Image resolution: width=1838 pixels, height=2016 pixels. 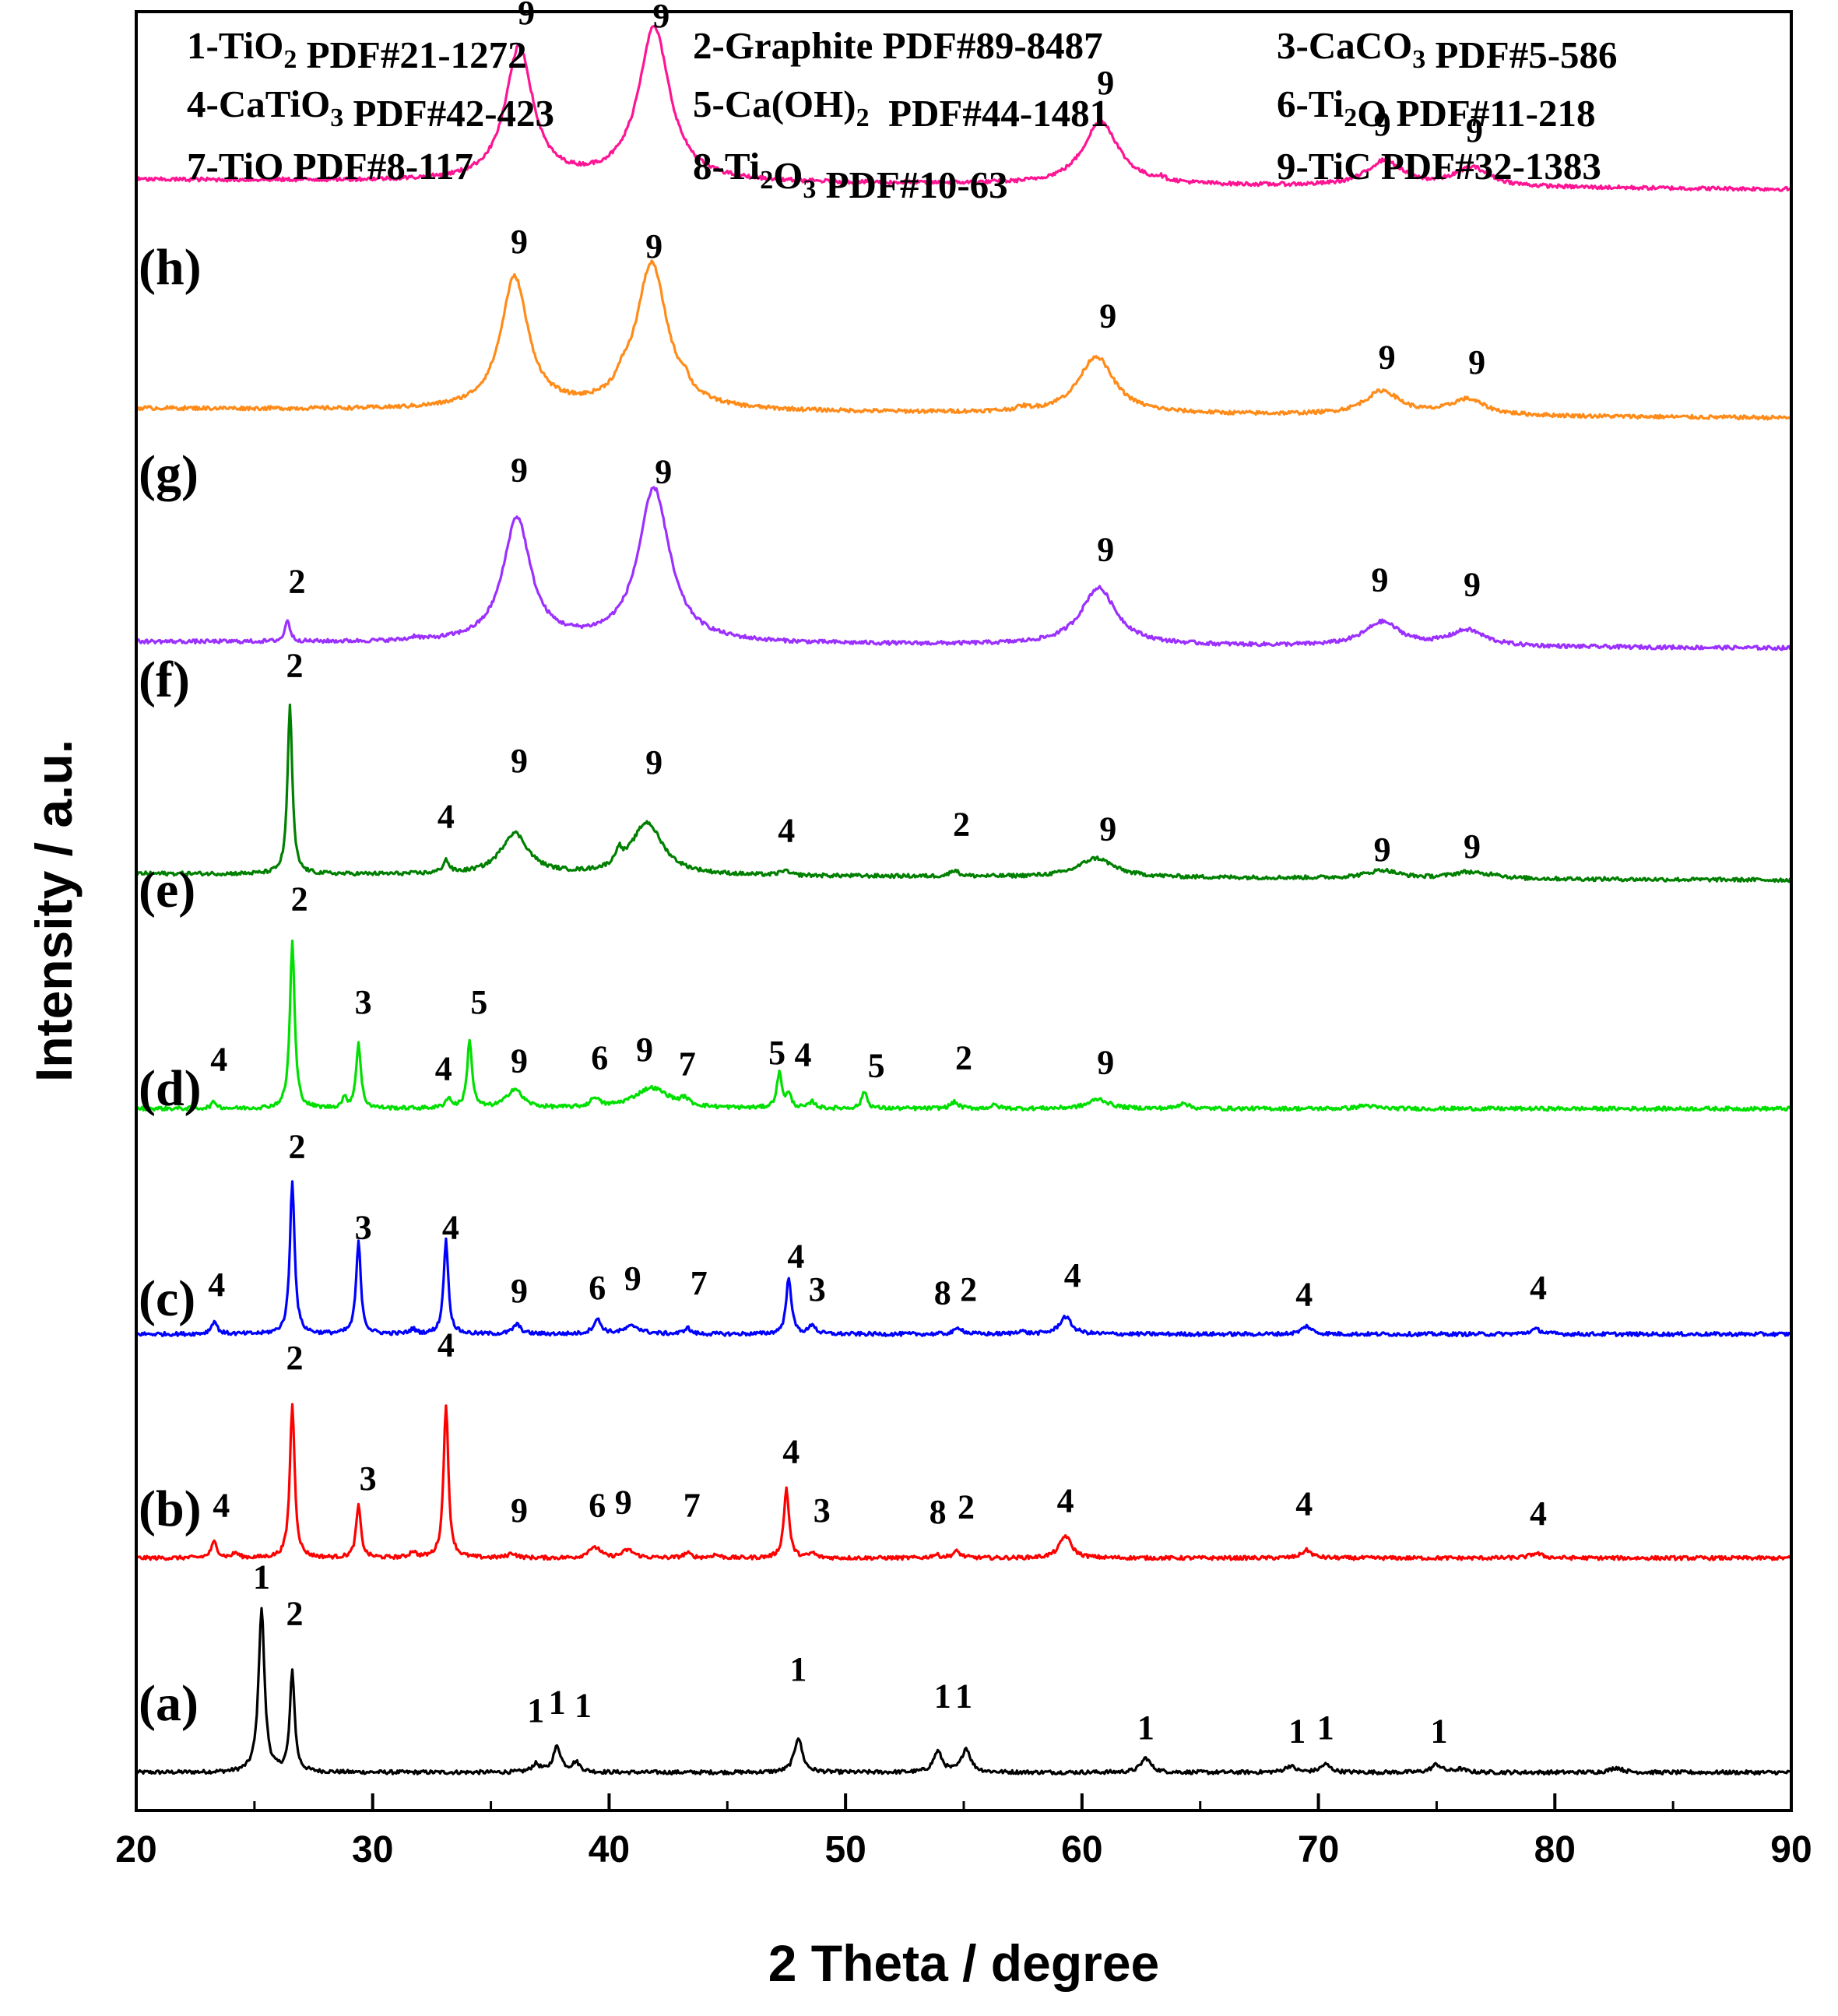 What do you see at coordinates (1082, 1849) in the screenshot?
I see `x-tick-label: 60` at bounding box center [1082, 1849].